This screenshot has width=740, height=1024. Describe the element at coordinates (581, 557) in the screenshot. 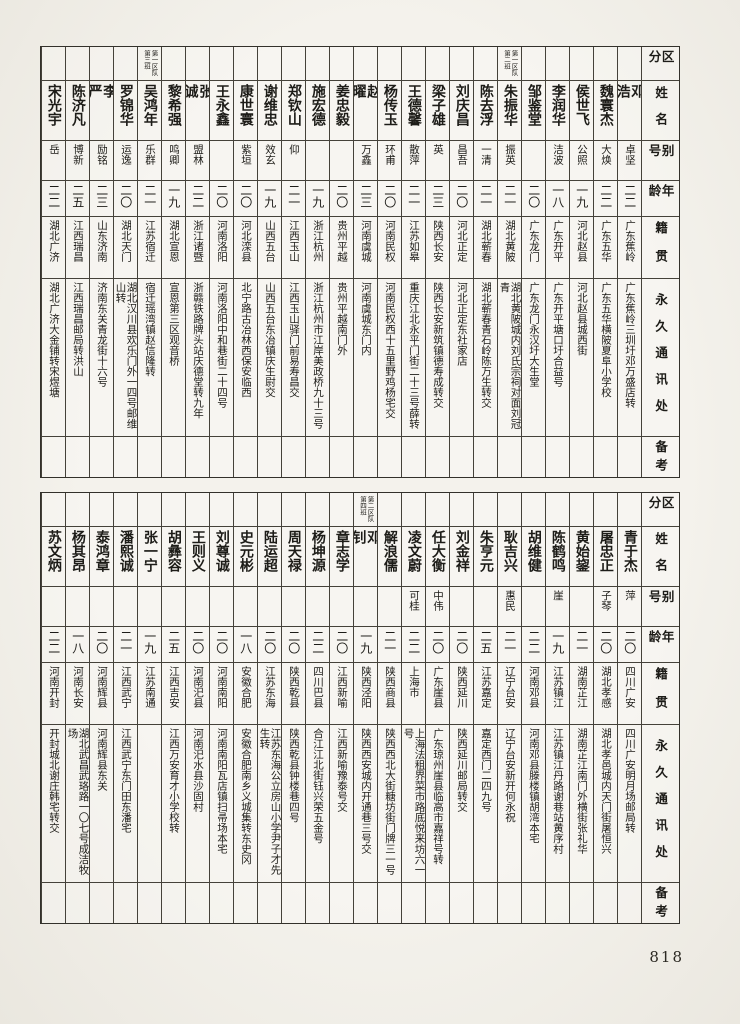

I see `person-name-cell: 黄始鋆` at that location.